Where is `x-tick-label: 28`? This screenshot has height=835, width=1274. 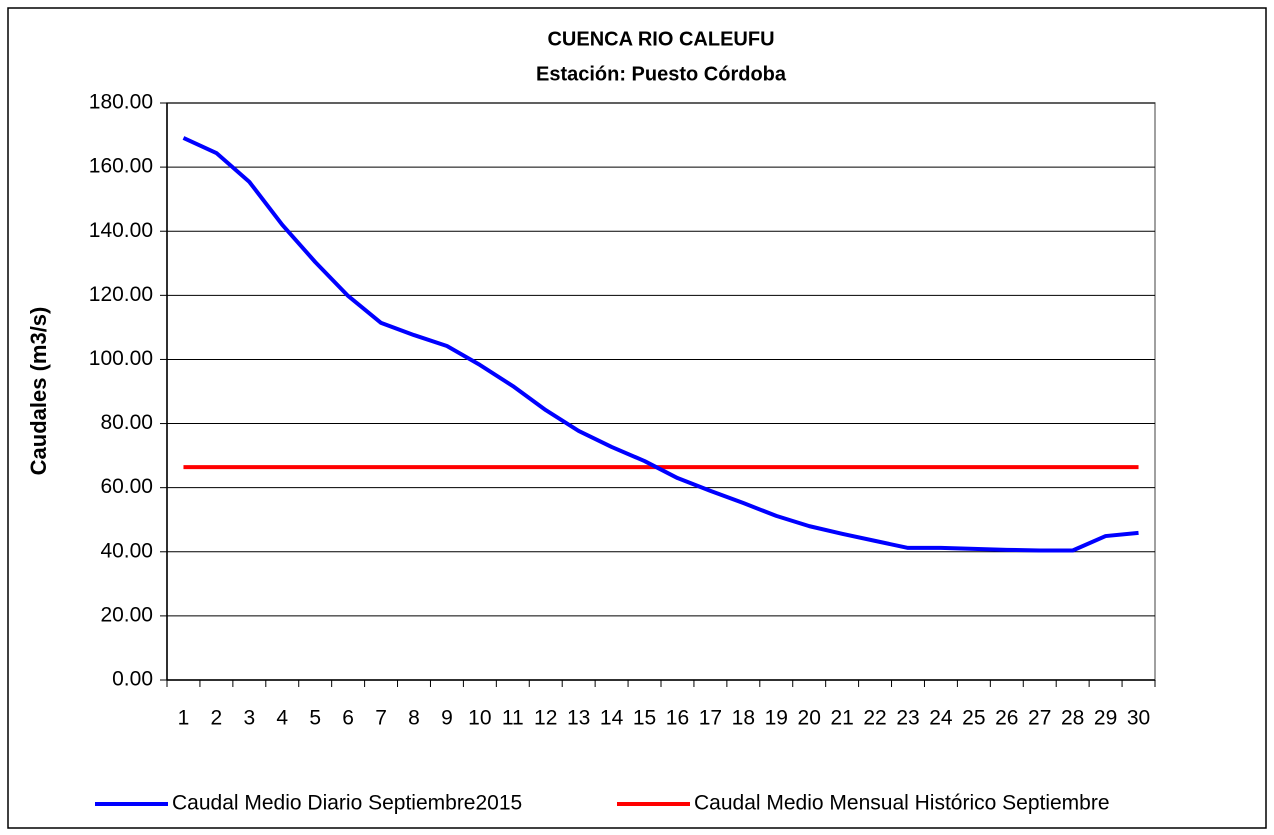 x-tick-label: 28 is located at coordinates (1072, 718).